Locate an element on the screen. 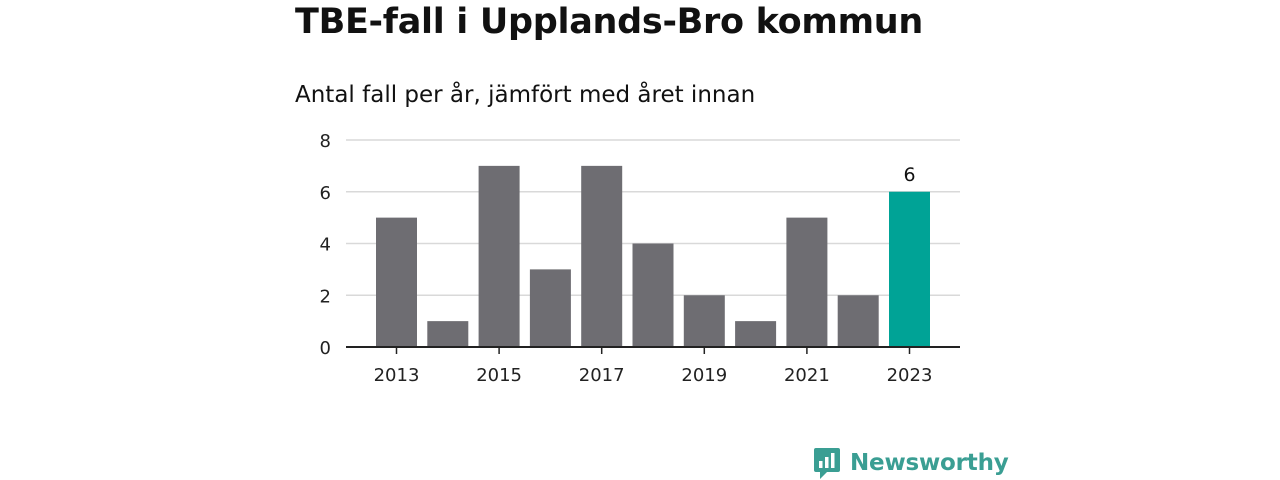 This screenshot has height=480, width=1280. bar-chart-chat-bubble-icon is located at coordinates (827, 463).